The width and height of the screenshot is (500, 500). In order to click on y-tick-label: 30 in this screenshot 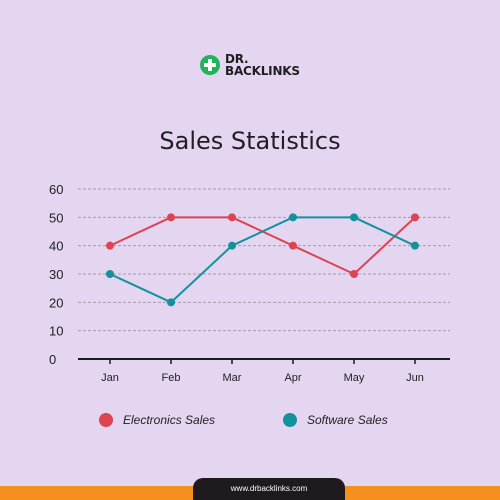, I will do `click(56, 274)`.